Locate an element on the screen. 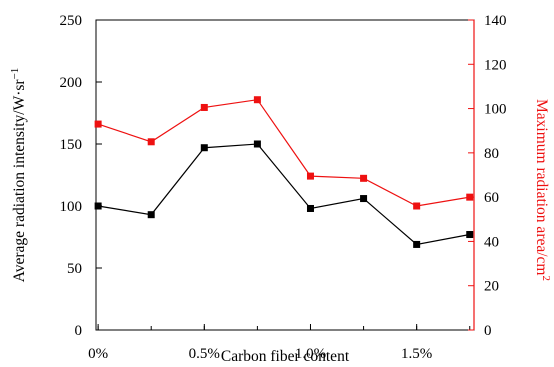  y-left-tick-label: 150 is located at coordinates (71, 145).